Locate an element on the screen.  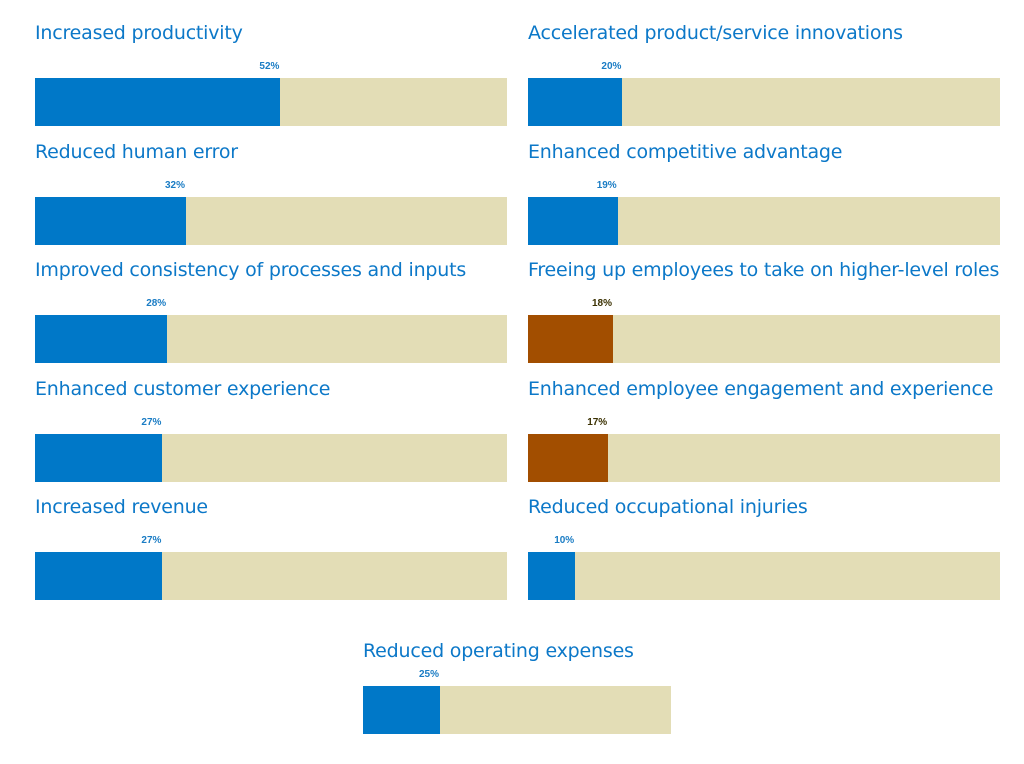
bar-value-label: 10% is located at coordinates (564, 540).